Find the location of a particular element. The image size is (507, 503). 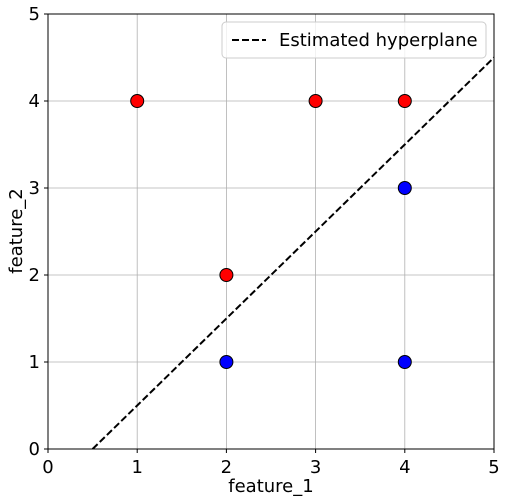

y-tick-label: 4 is located at coordinates (34, 101).